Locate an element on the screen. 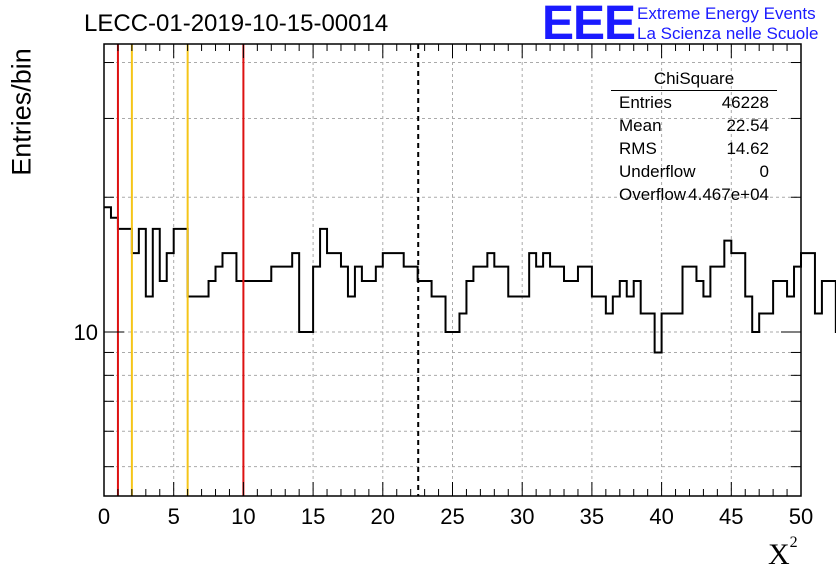 The height and width of the screenshot is (572, 836). x-tick-label: 35 is located at coordinates (592, 516).